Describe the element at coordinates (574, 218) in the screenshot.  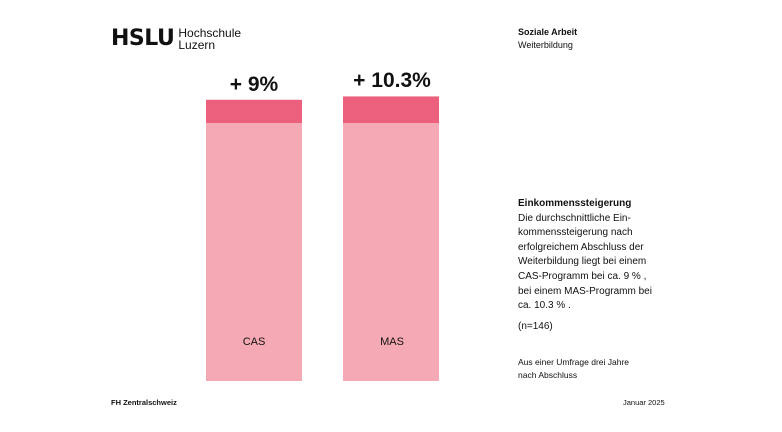
I see `info-line: Die durchschnittliche Ein-` at that location.